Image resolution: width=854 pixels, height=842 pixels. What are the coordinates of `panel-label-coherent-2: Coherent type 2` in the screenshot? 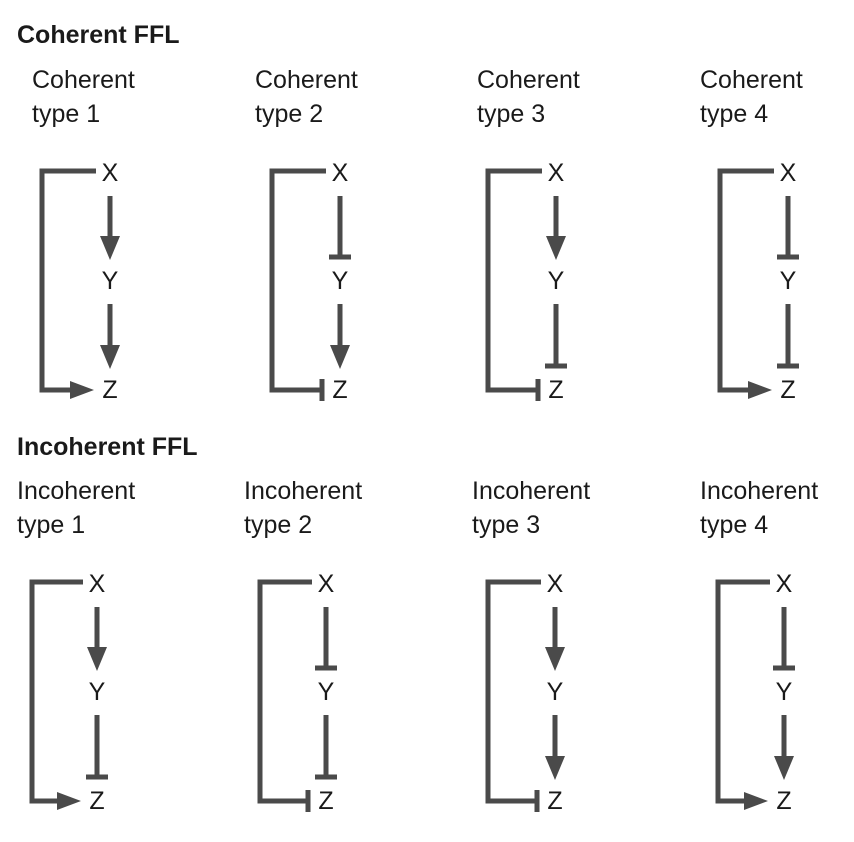 It's located at (306, 97).